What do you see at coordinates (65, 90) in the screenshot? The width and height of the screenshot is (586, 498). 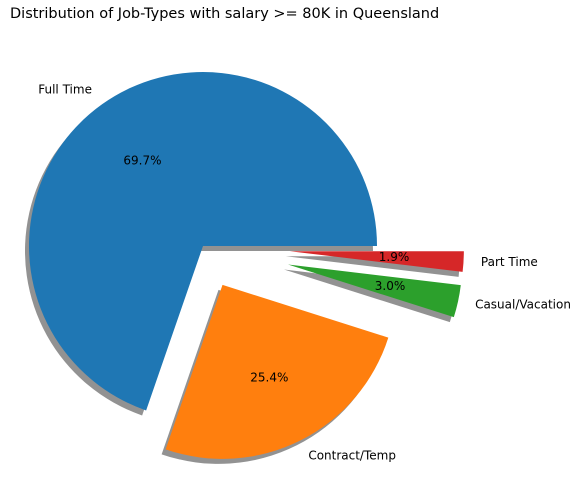 I see `slice-label-full-time: Full Time` at bounding box center [65, 90].